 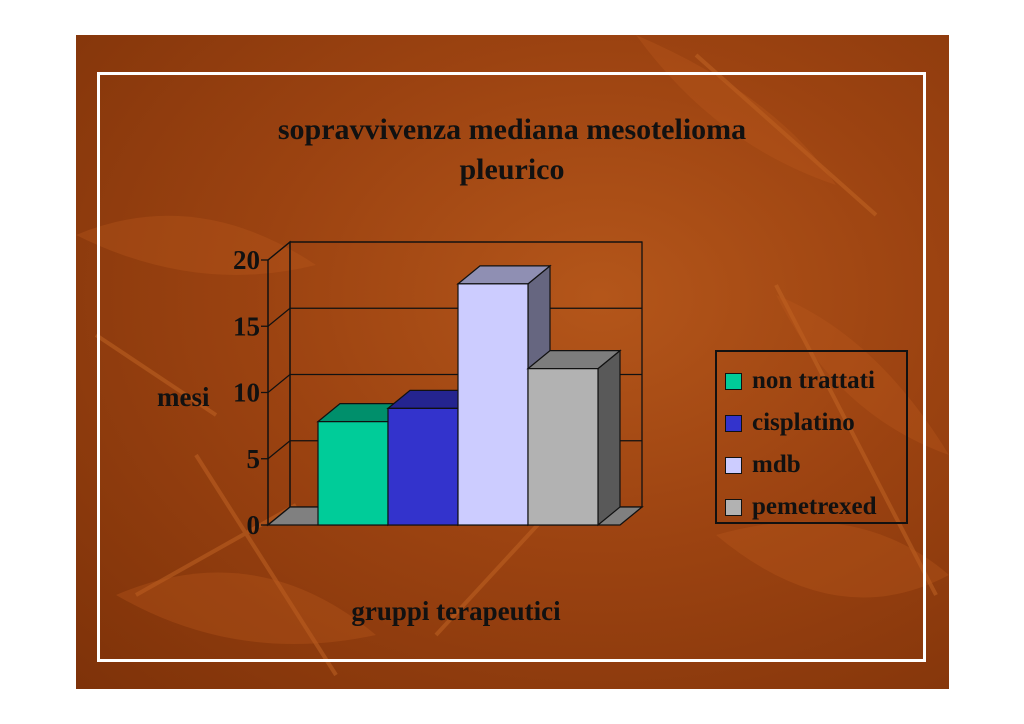 What do you see at coordinates (512, 169) in the screenshot?
I see `chart-title-line-2: pleurico` at bounding box center [512, 169].